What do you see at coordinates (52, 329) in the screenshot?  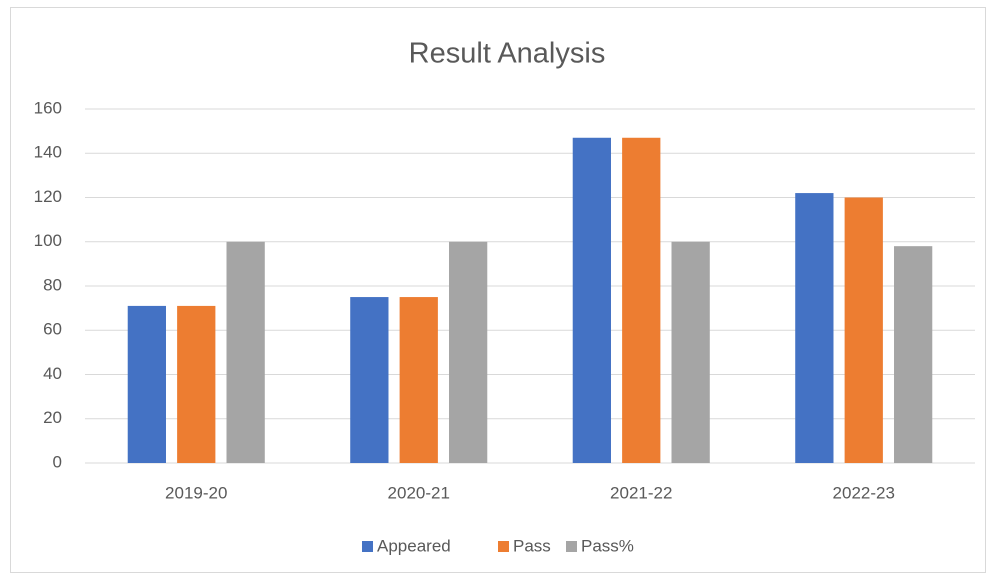 I see `y-tick-label: 60` at bounding box center [52, 329].